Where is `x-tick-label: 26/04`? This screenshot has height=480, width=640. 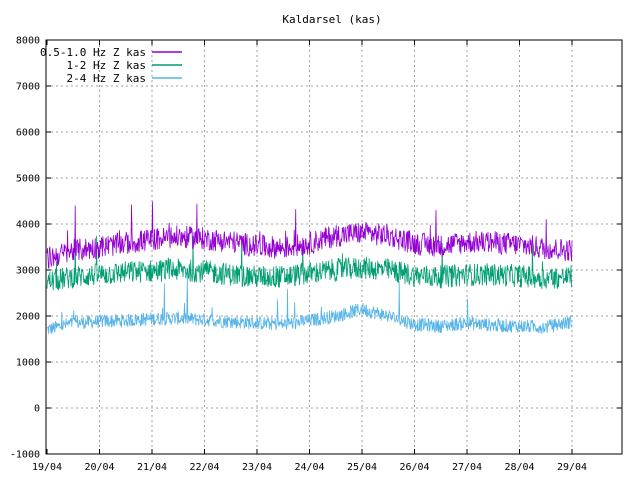 x-tick-label: 26/04 is located at coordinates (414, 467).